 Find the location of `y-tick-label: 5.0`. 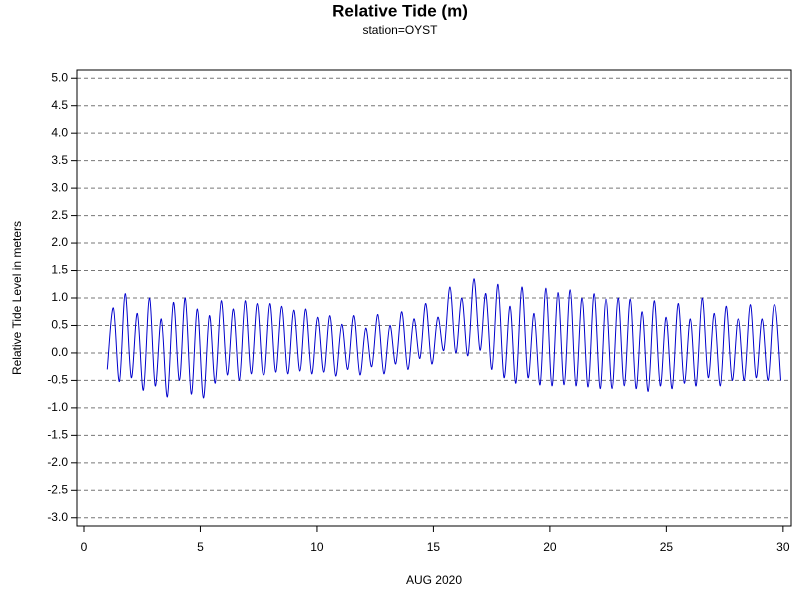

y-tick-label: 5.0 is located at coordinates (59, 77).